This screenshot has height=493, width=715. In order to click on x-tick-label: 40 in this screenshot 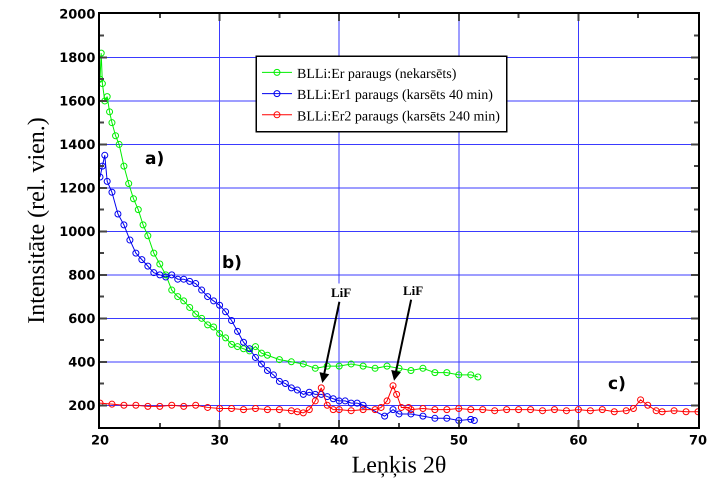, I will do `click(339, 441)`.